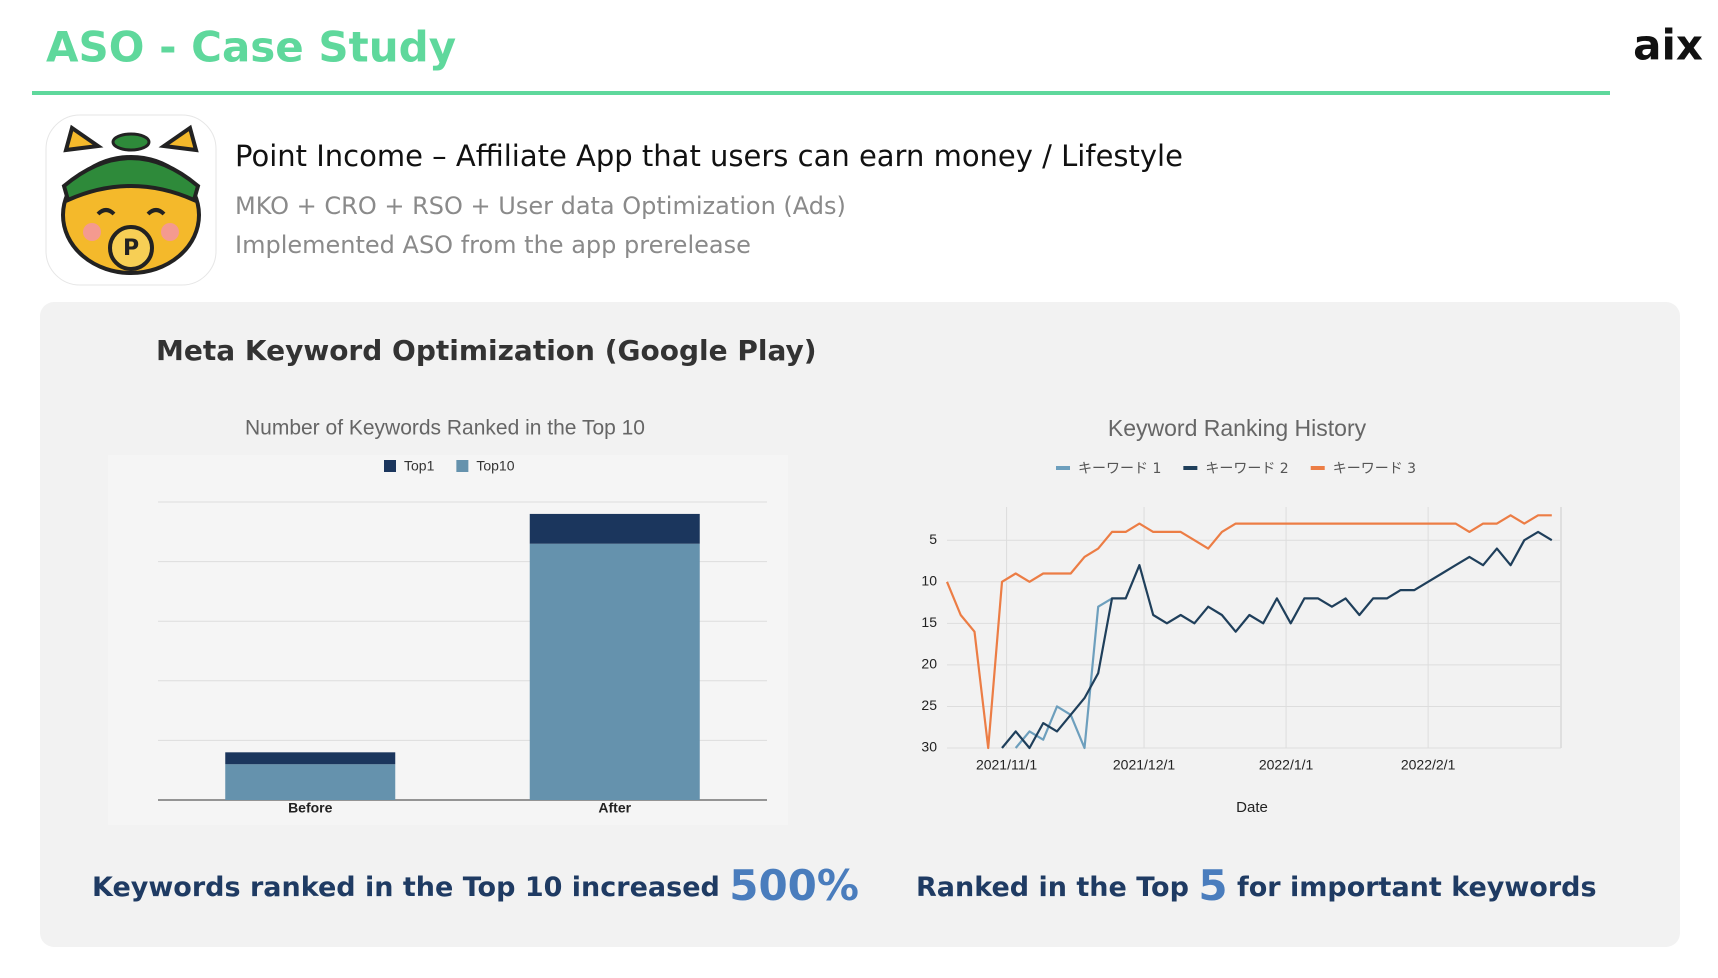  I want to click on y-tick-label: 30, so click(929, 747).